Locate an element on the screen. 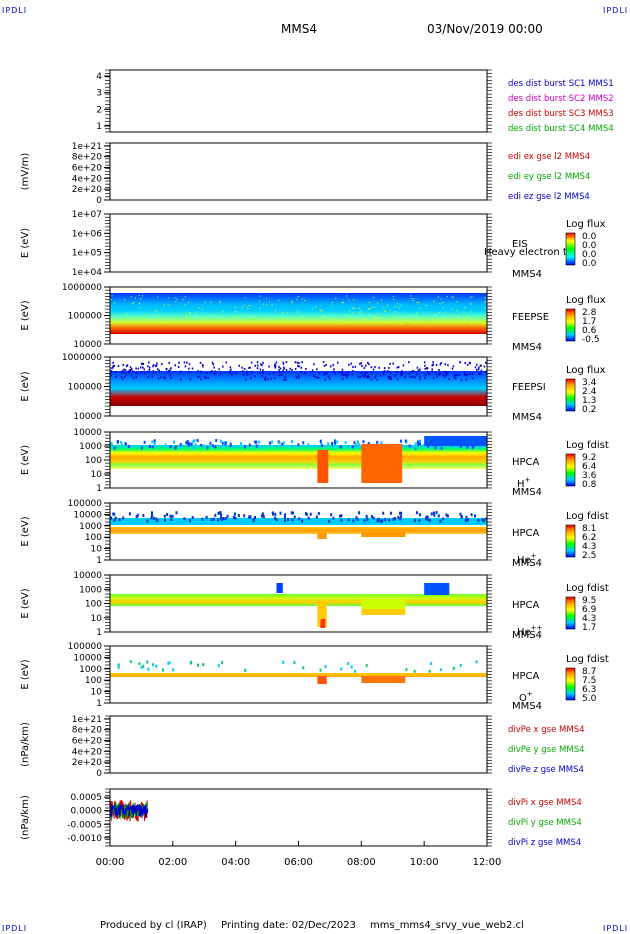 The height and width of the screenshot is (934, 630). x-tick-label: 00:00 is located at coordinates (110, 862).